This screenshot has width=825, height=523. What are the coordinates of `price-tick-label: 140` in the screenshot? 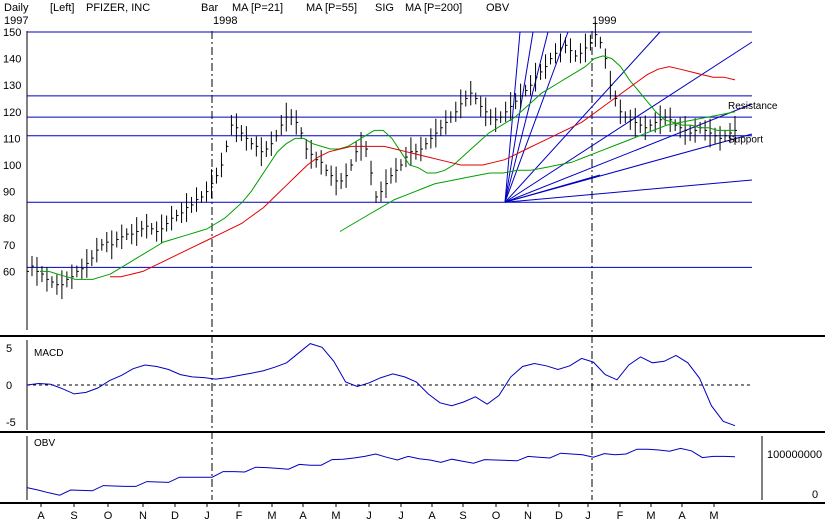 It's located at (12, 60).